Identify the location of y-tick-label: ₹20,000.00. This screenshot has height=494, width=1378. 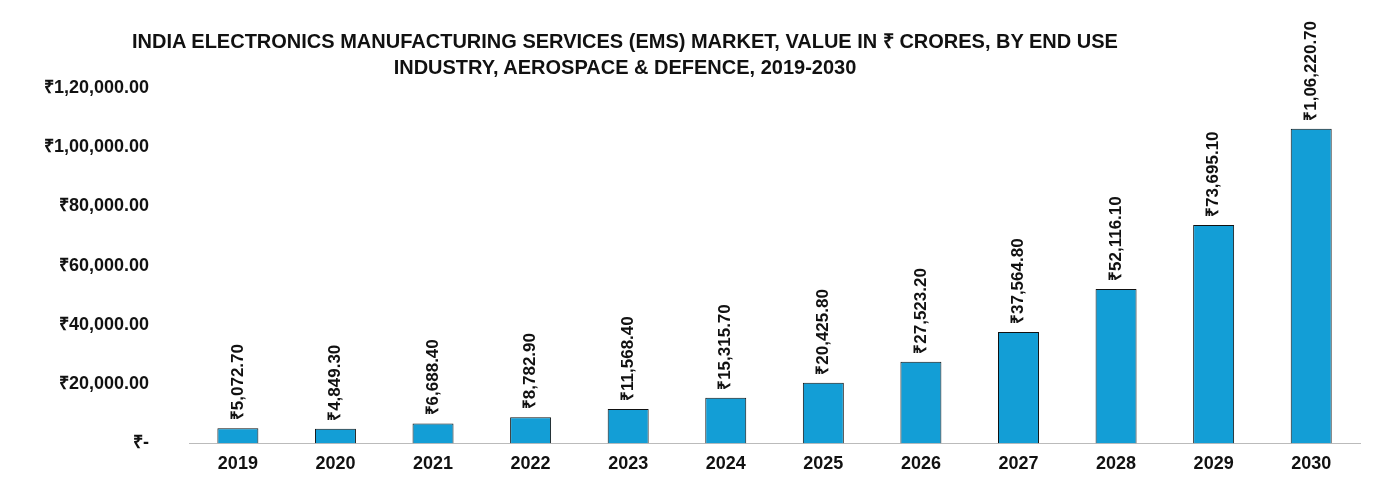
(104, 382).